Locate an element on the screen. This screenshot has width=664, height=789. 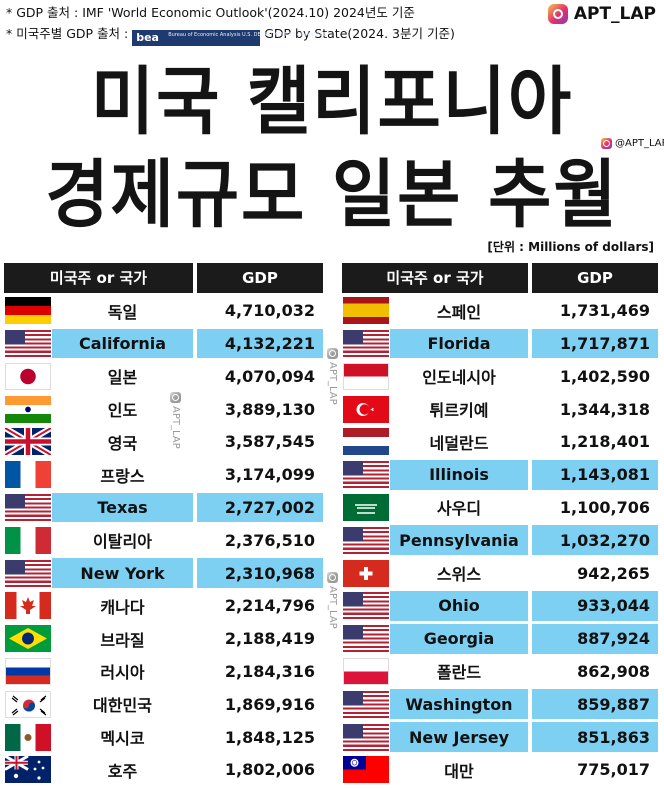
region-name: 이탈리아 is located at coordinates (122, 542).